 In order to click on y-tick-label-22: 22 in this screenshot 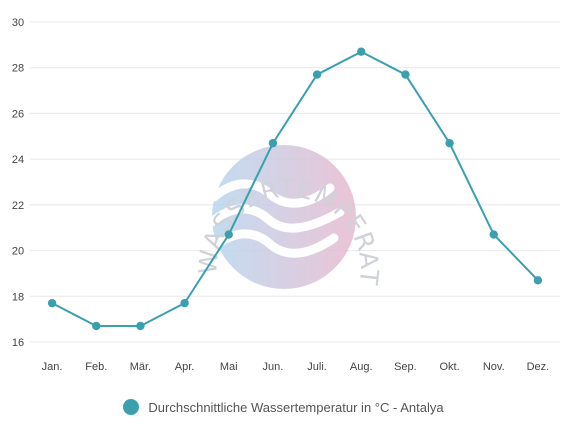, I will do `click(18, 206)`.